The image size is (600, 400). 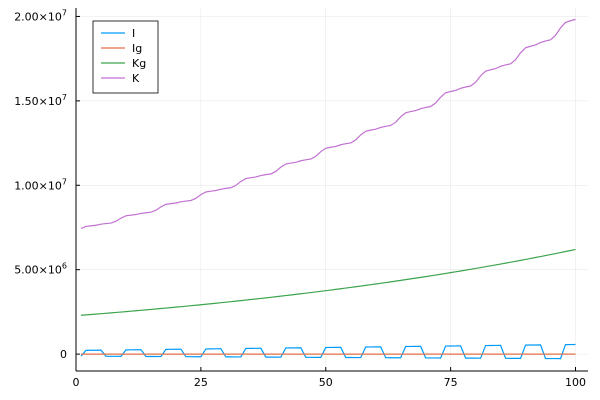 I want to click on legend-label: Ig, so click(x=137, y=48).